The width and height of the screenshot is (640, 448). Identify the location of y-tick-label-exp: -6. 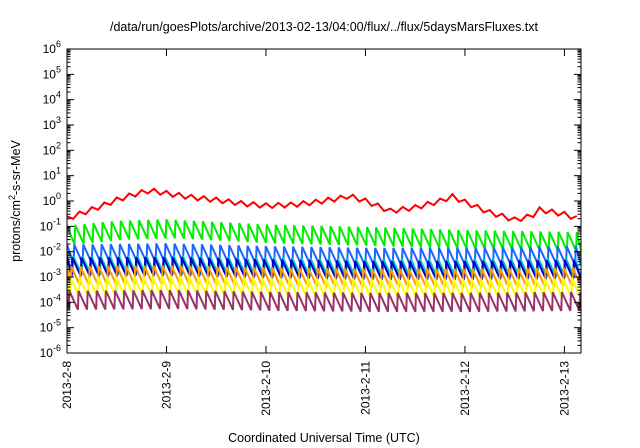
(57, 348).